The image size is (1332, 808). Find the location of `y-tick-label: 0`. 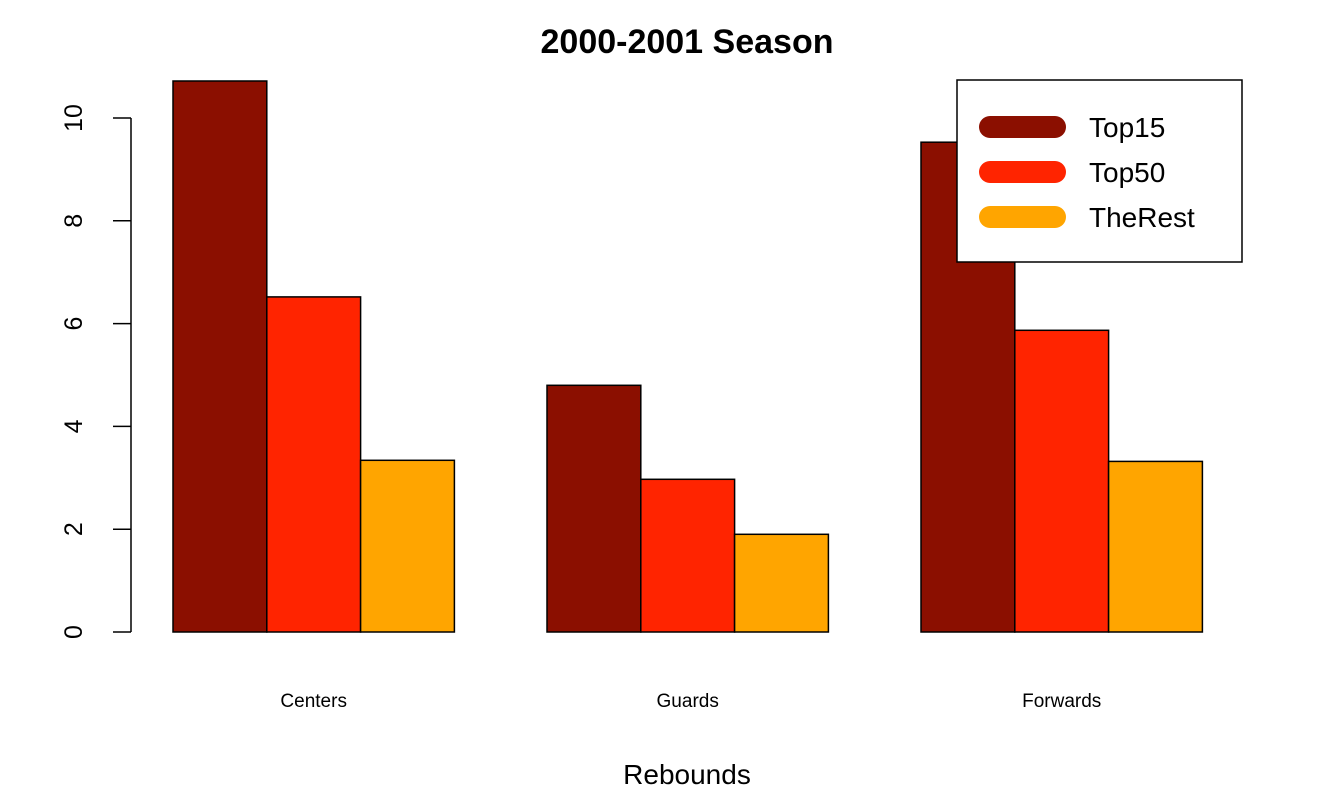

y-tick-label: 0 is located at coordinates (74, 632).